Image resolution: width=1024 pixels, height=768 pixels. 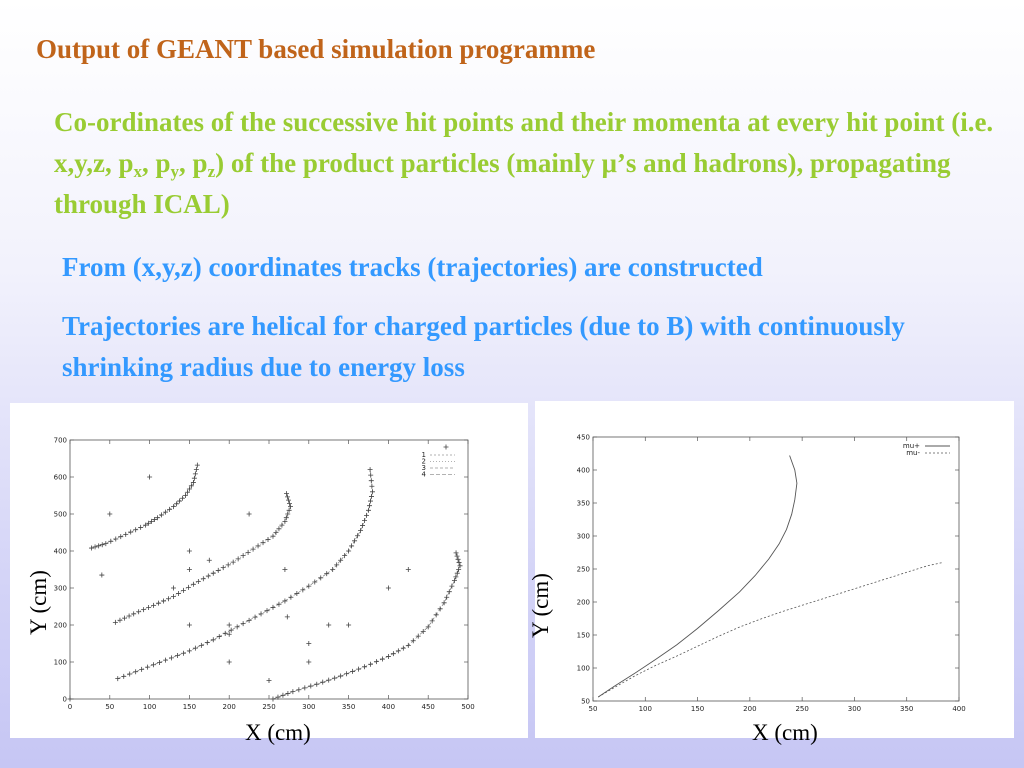 What do you see at coordinates (424, 468) in the screenshot?
I see `legend-label-3: 3` at bounding box center [424, 468].